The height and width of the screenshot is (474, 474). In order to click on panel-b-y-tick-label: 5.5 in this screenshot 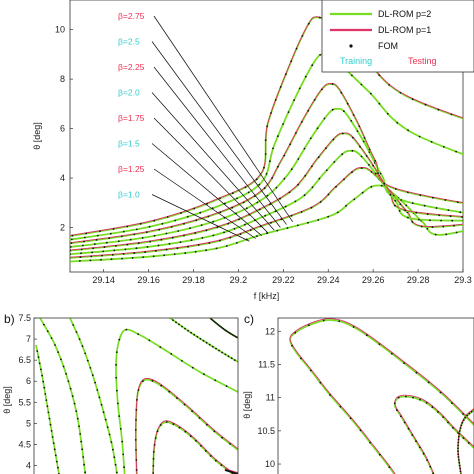, I will do `click(24, 402)`.